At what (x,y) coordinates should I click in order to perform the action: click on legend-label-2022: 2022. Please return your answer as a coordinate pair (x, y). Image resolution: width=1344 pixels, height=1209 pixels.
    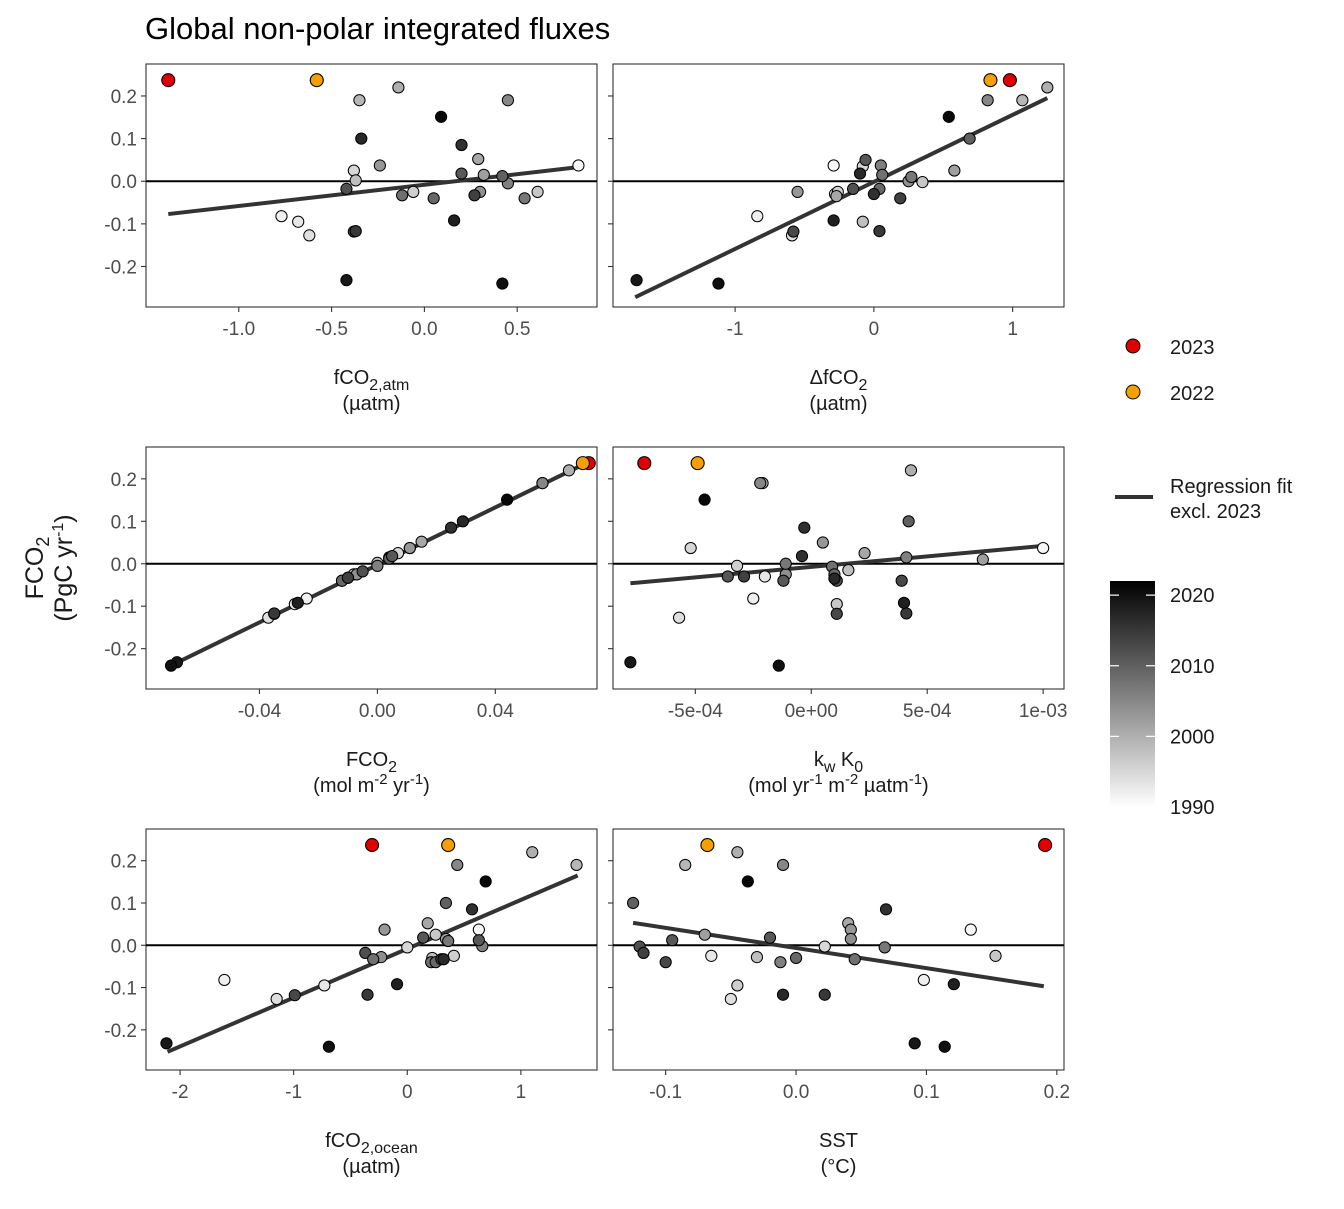
    Looking at the image, I should click on (1192, 394).